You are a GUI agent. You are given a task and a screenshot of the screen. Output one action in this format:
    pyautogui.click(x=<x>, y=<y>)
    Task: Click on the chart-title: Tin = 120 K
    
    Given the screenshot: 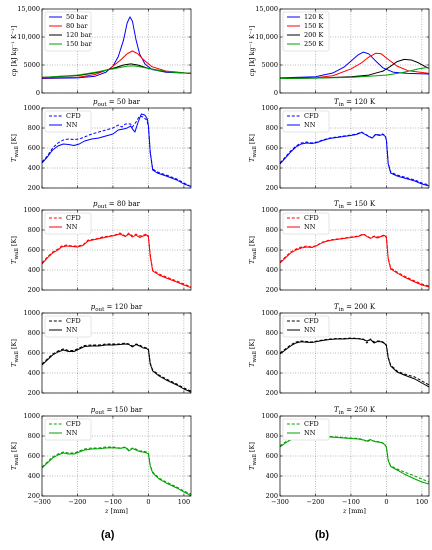 What is the action you would take?
    pyautogui.click(x=355, y=103)
    